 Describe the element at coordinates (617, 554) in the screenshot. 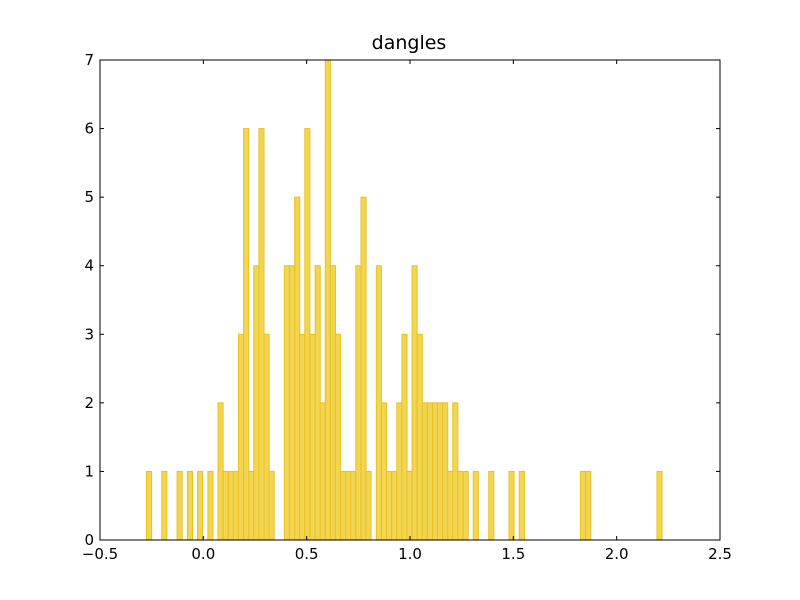

I see `x-tick-label: 2.0` at that location.